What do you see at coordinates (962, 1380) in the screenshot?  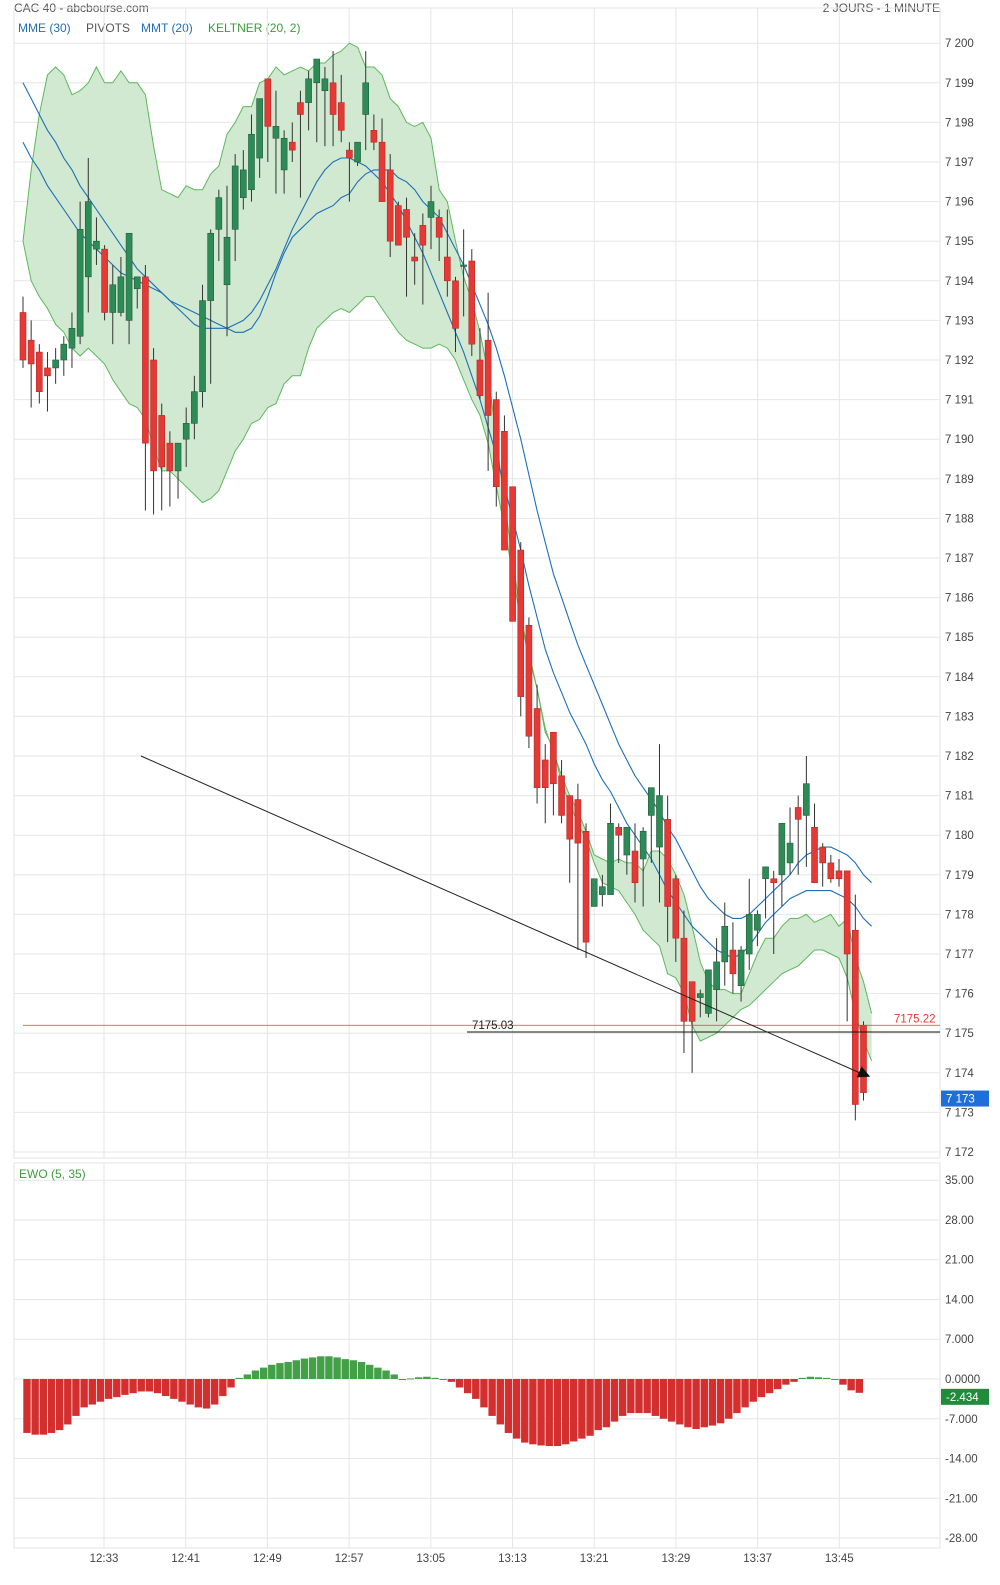 I see `ewo-tick-label: 0.0000` at bounding box center [962, 1380].